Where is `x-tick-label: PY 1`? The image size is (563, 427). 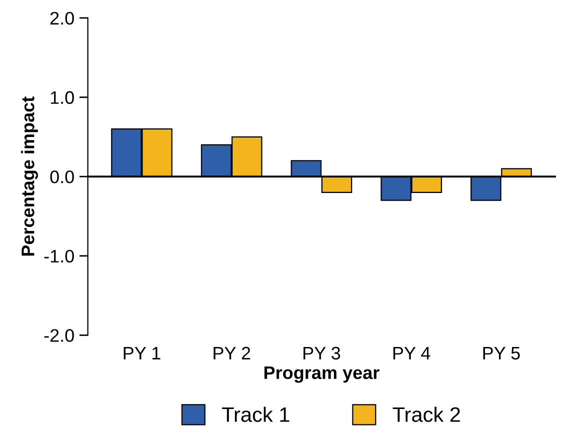 x-tick-label: PY 1 is located at coordinates (142, 353).